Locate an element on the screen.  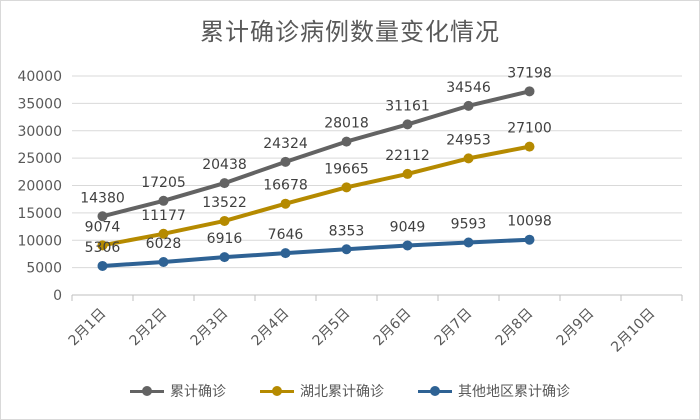
data-label: 37198 is located at coordinates (529, 73).